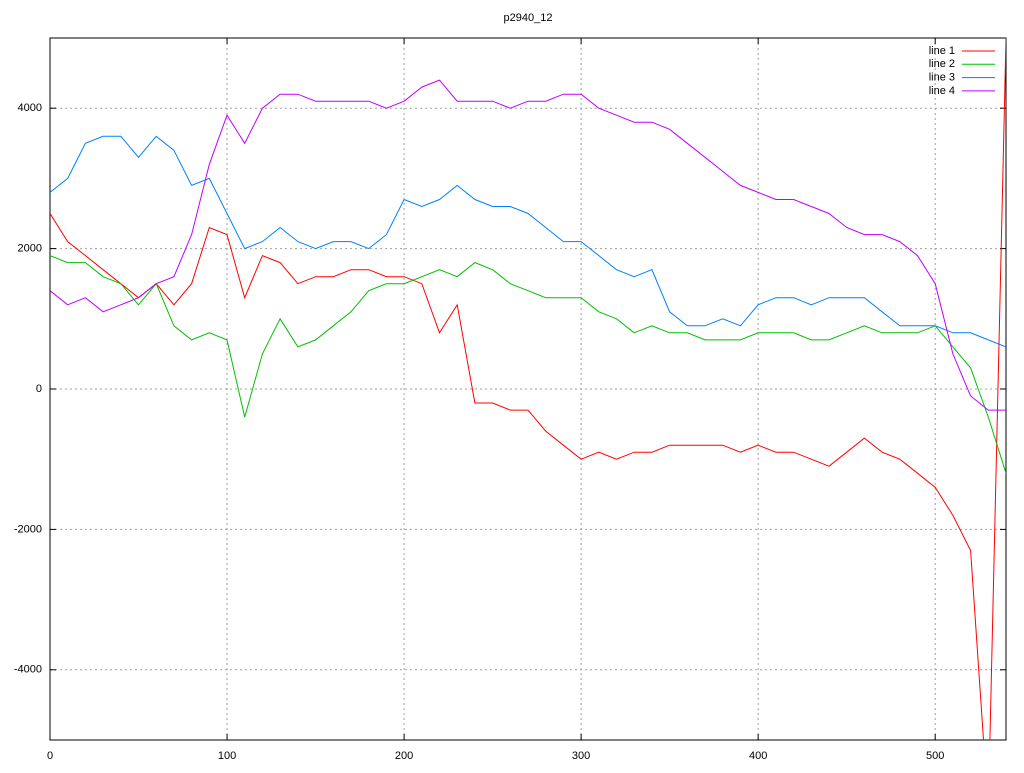 Image resolution: width=1024 pixels, height=773 pixels. I want to click on y-tick-label: -2000, so click(28, 529).